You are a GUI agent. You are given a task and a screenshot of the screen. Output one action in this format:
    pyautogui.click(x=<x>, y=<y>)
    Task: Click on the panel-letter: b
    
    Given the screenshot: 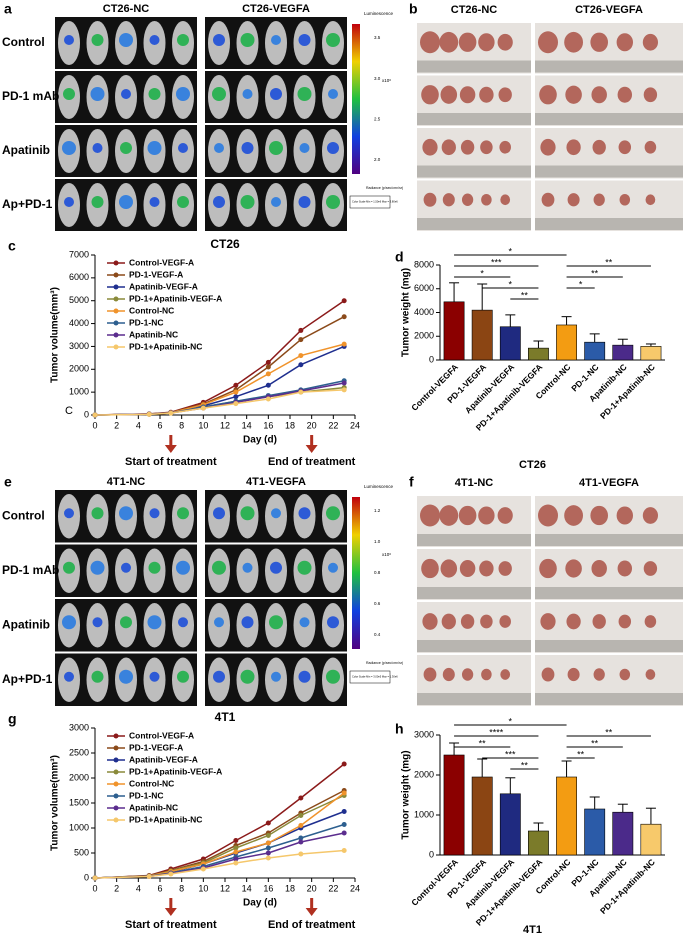 What is the action you would take?
    pyautogui.click(x=413, y=9)
    